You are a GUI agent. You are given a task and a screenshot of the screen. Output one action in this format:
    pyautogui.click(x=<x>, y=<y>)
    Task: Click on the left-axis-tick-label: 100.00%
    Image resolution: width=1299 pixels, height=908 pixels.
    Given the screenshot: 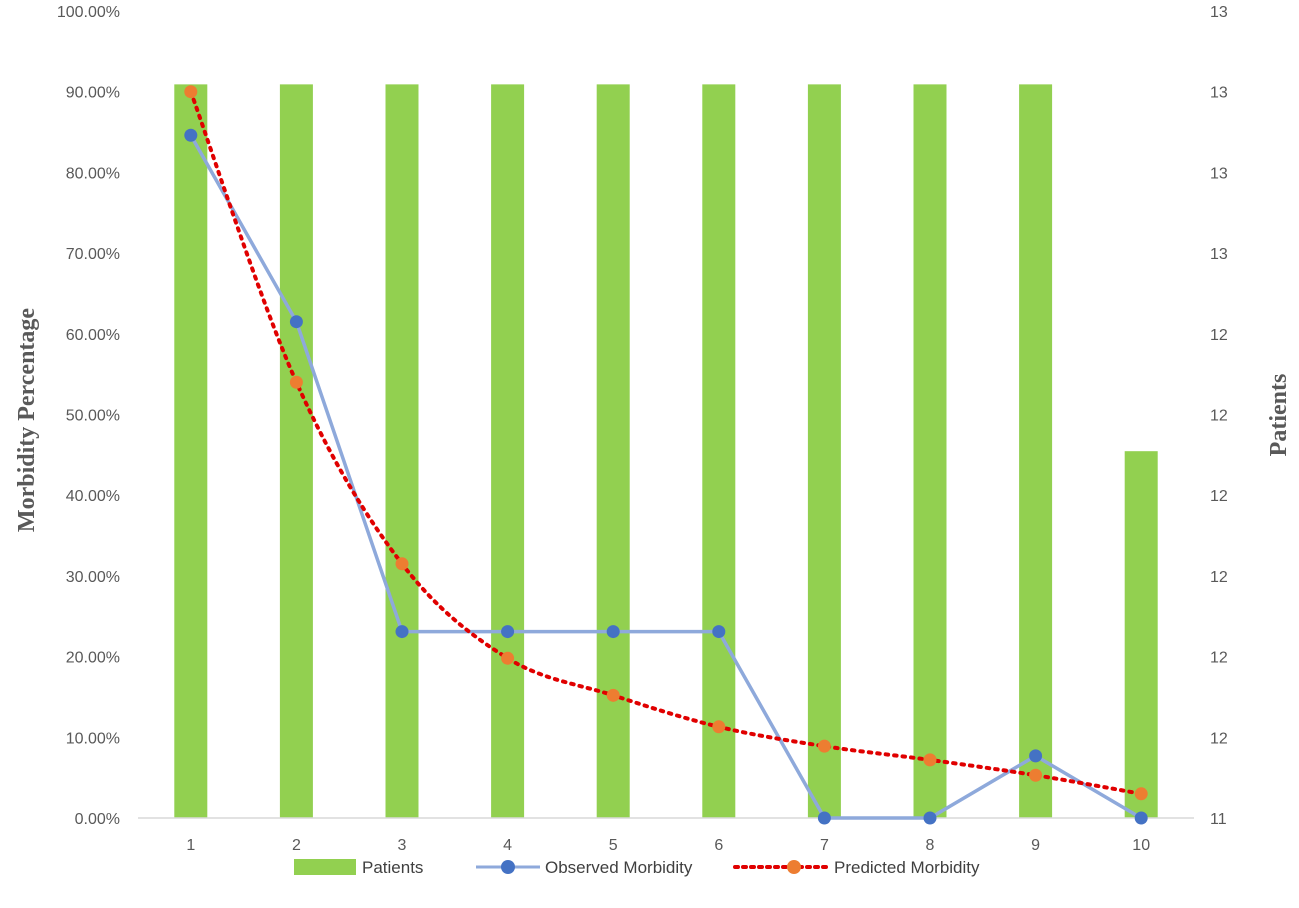 What is the action you would take?
    pyautogui.click(x=88, y=12)
    